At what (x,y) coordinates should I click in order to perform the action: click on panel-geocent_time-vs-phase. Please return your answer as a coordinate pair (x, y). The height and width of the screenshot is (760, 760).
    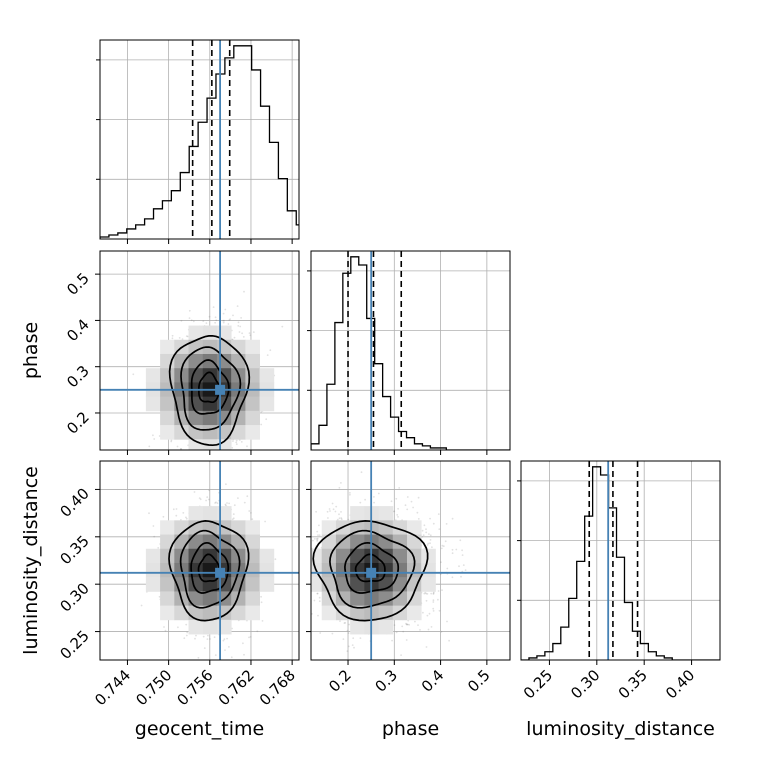
    Looking at the image, I should click on (197, 378).